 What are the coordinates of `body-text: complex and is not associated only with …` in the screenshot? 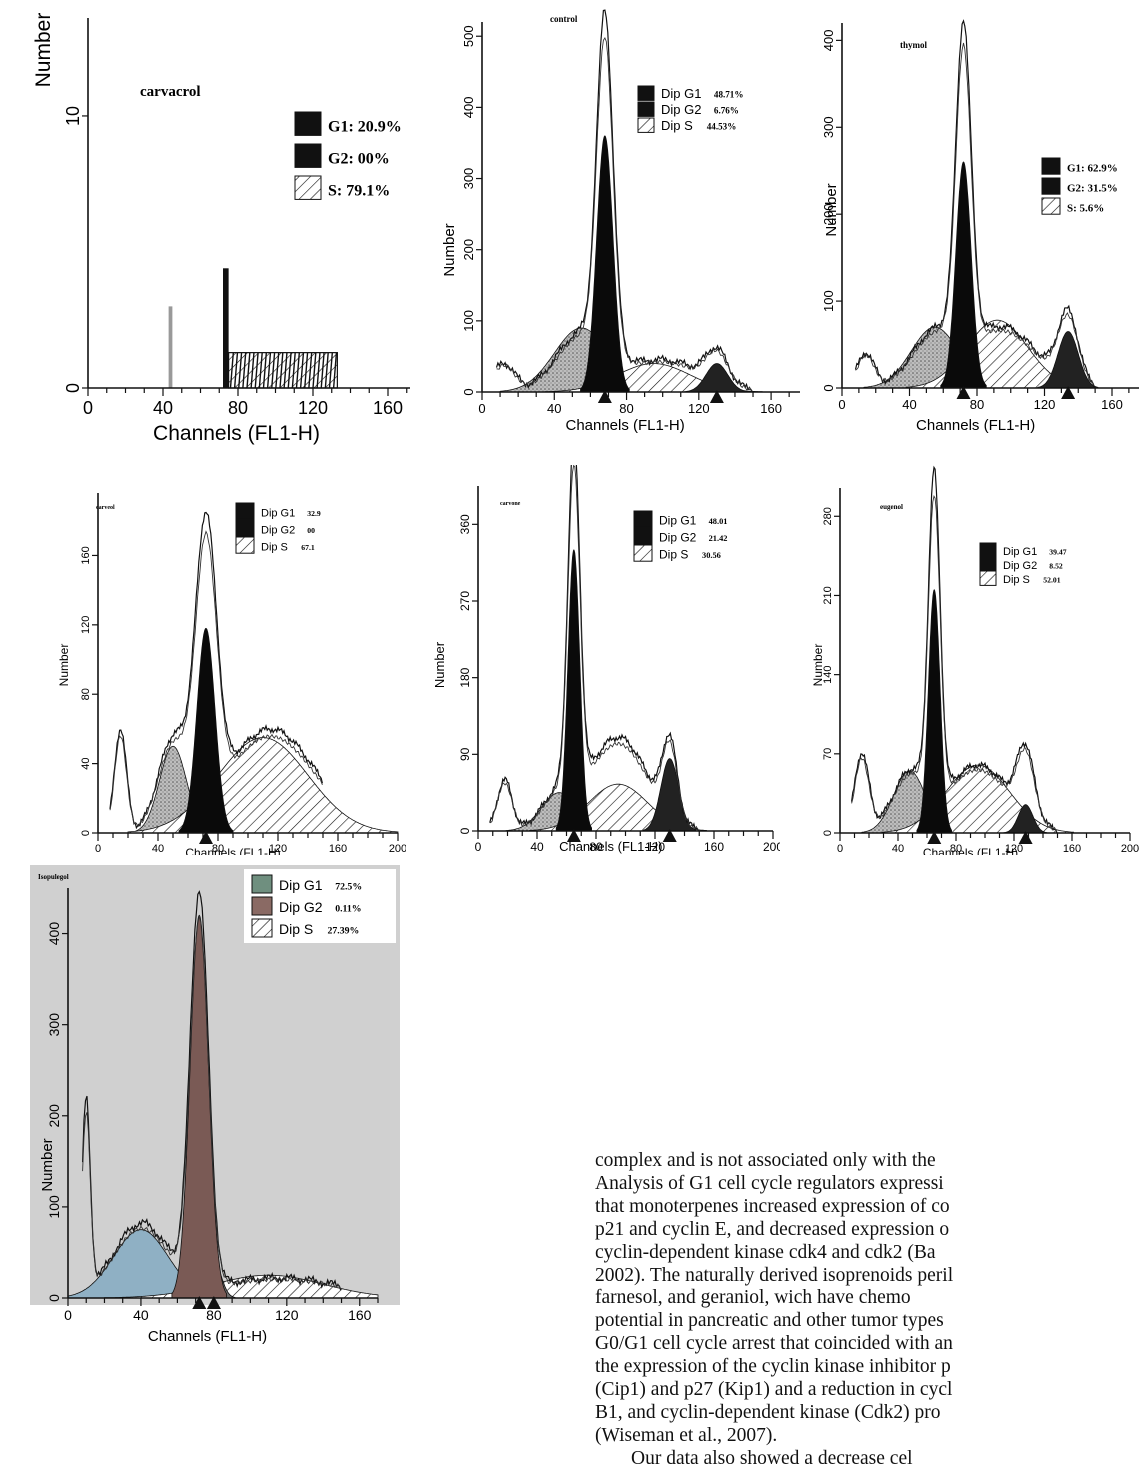 It's located at (867, 1310).